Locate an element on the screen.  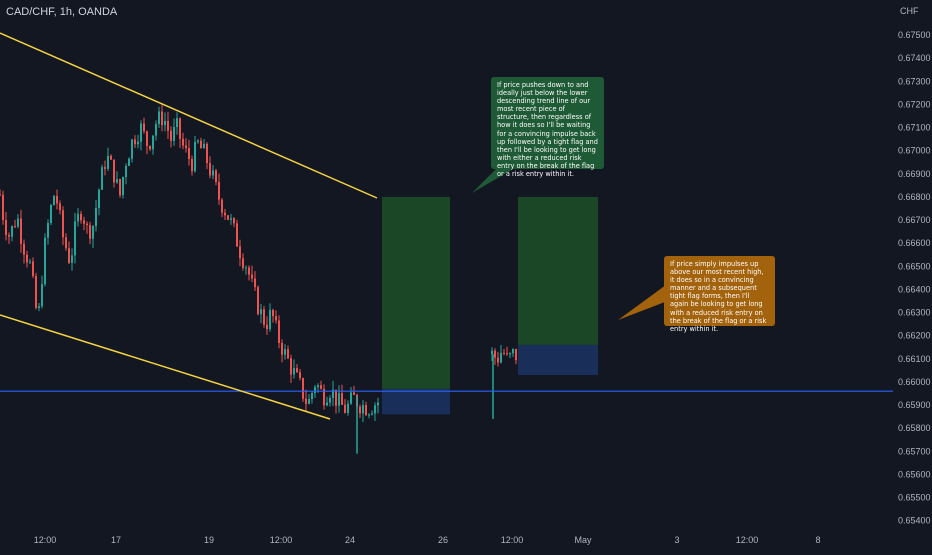
y-tick-label: 0.66300 is located at coordinates (914, 313).